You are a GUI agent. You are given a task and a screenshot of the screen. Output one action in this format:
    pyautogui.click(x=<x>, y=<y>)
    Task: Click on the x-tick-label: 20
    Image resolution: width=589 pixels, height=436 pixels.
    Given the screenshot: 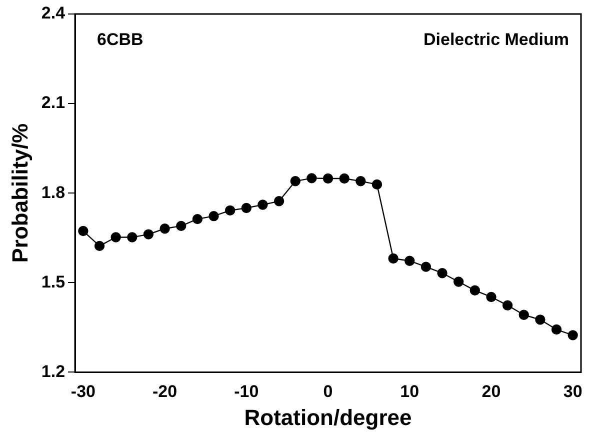 What is the action you would take?
    pyautogui.click(x=491, y=392)
    